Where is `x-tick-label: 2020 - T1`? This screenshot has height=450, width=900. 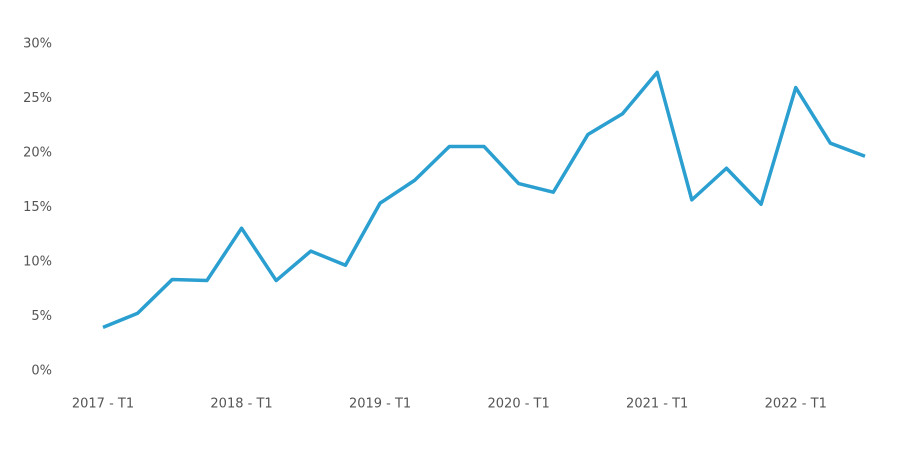 x-tick-label: 2020 - T1 is located at coordinates (519, 404).